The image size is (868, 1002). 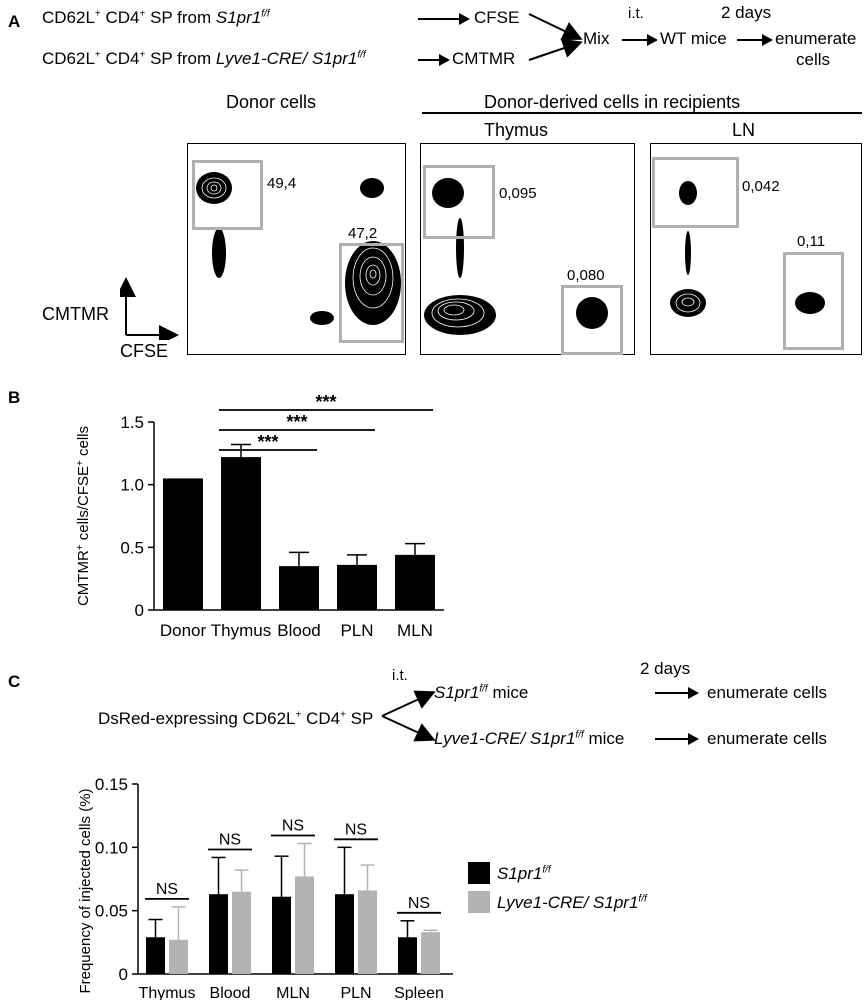 I want to click on flowc-source: DsRed-expressing CD62L+ CD4+ SP, so click(x=236, y=718).